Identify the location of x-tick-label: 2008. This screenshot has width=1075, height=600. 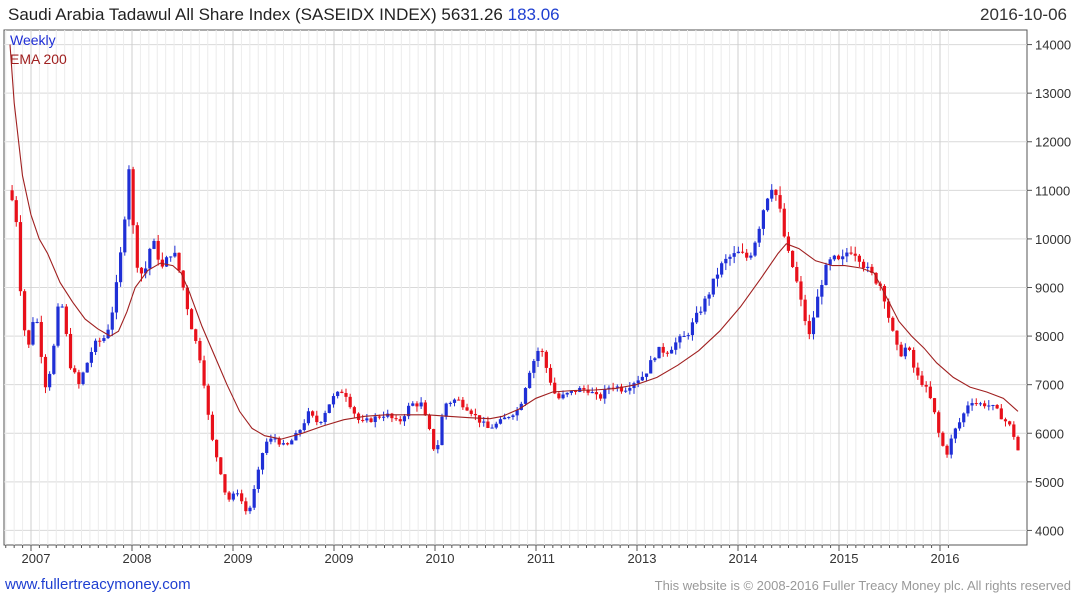
(137, 558).